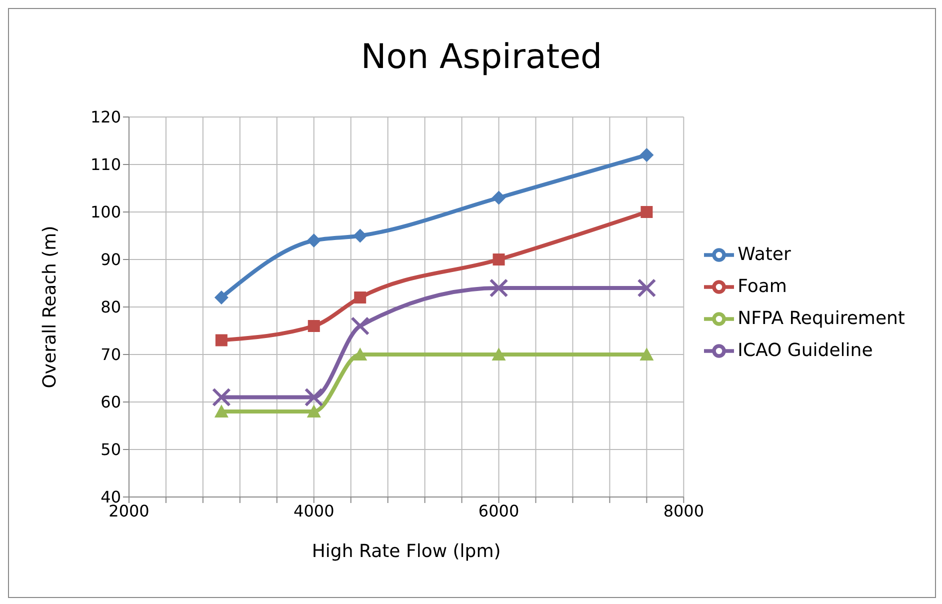 Image resolution: width=942 pixels, height=604 pixels. I want to click on y-tick-label: 110, so click(105, 164).